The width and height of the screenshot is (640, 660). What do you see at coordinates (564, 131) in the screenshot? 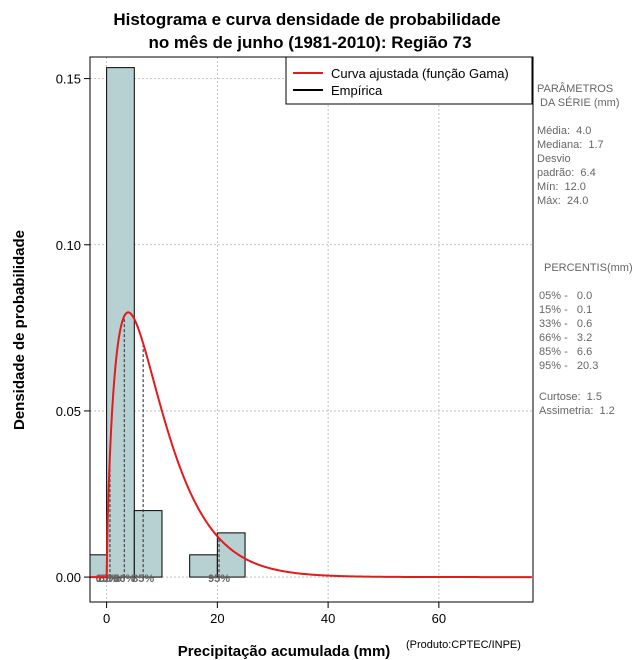
I see `stat-mean: Média: 4.0` at bounding box center [564, 131].